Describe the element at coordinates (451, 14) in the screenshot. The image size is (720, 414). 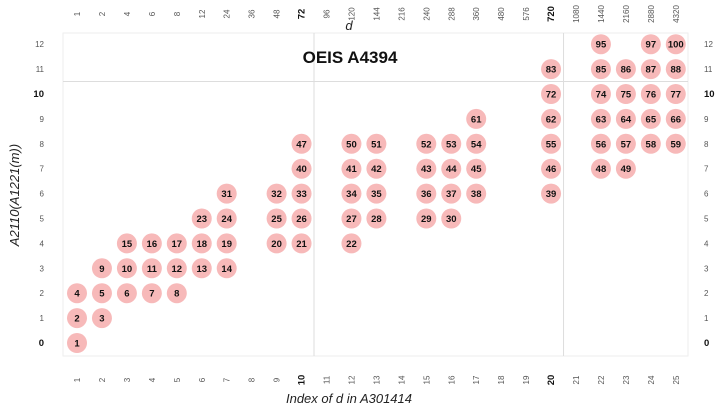
I see `top-tick-label: 288` at that location.